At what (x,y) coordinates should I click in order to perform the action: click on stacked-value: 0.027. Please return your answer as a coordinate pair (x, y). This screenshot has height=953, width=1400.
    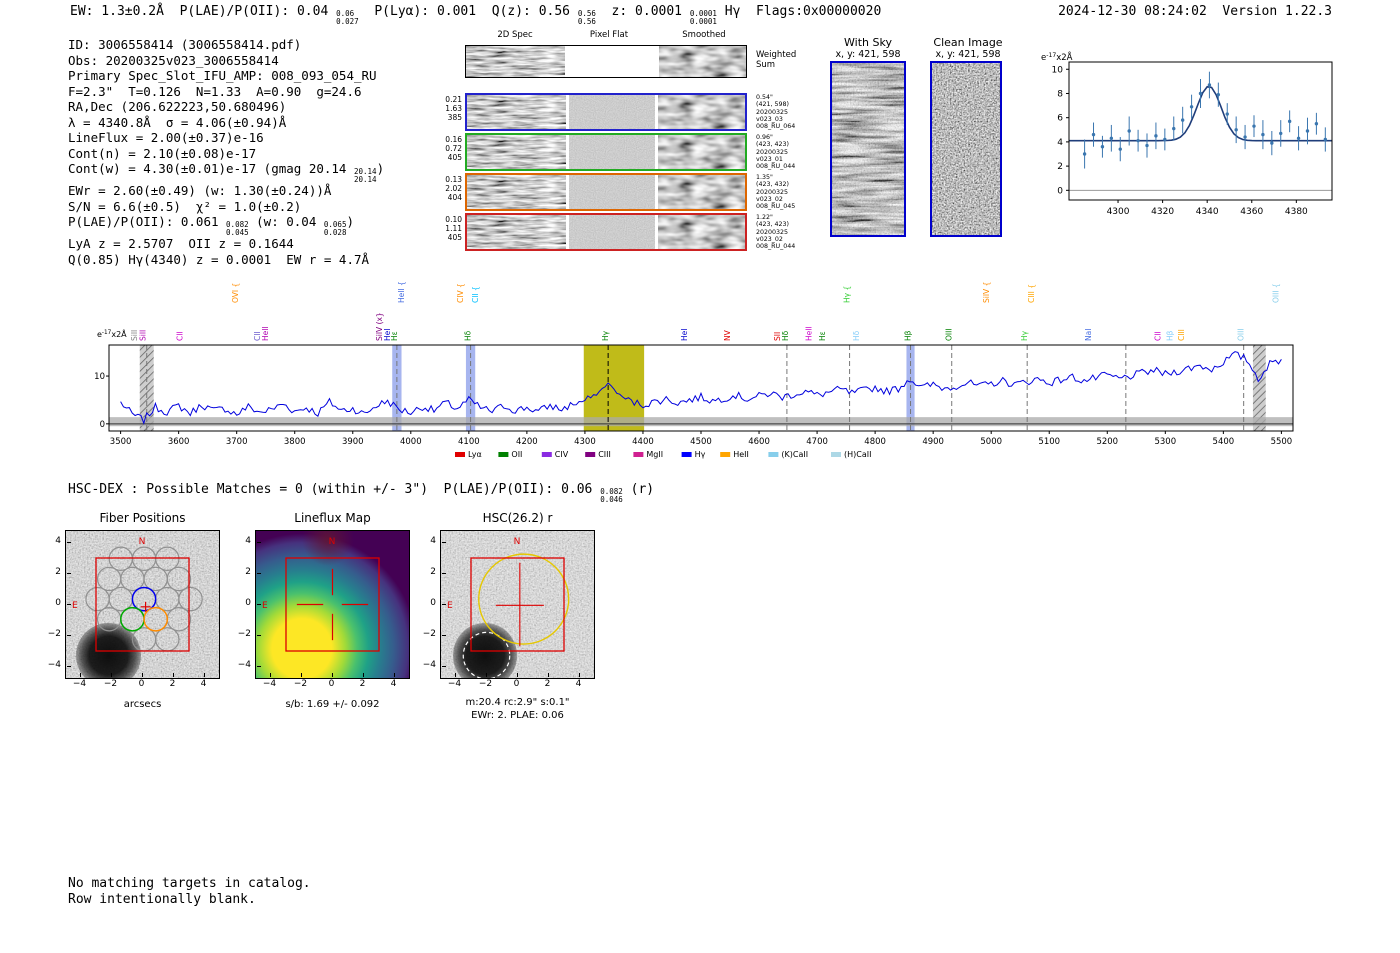
    Looking at the image, I should click on (347, 21).